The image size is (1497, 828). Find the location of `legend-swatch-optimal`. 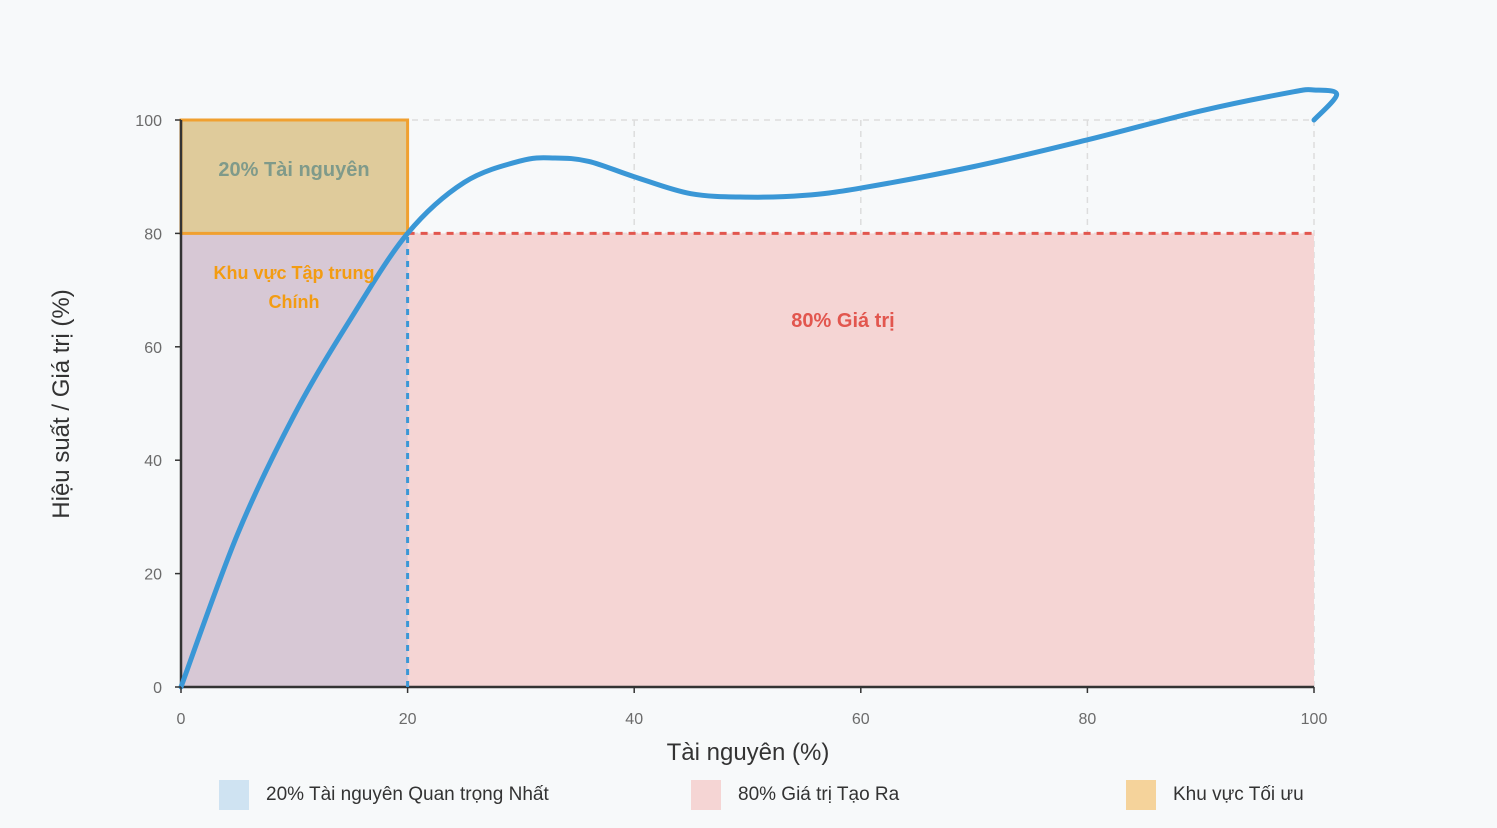

legend-swatch-optimal is located at coordinates (1141, 795).